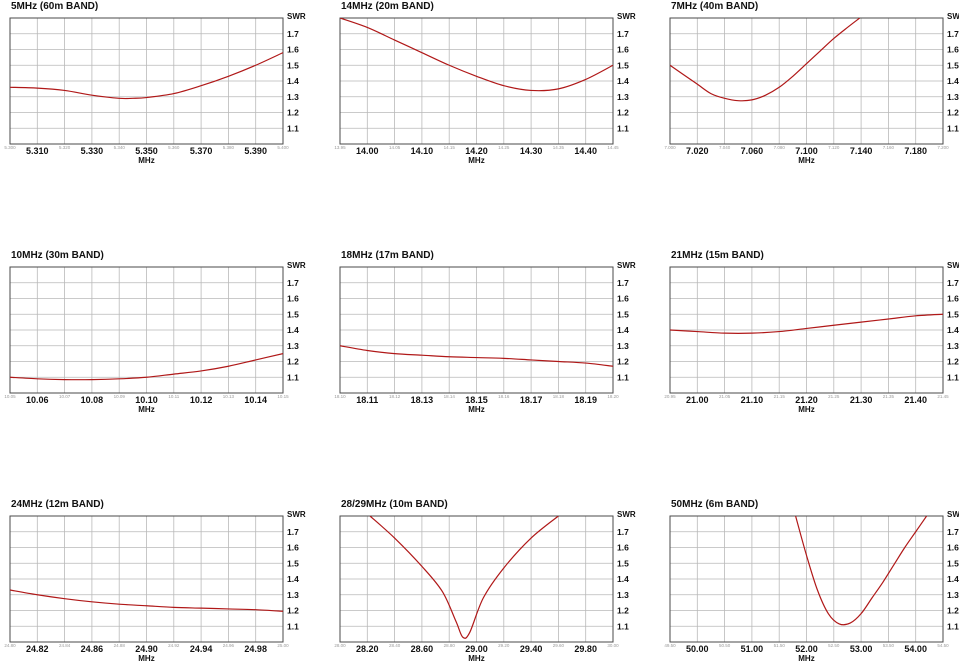  I want to click on x-minor-tick-label: 14.45, so click(613, 147).